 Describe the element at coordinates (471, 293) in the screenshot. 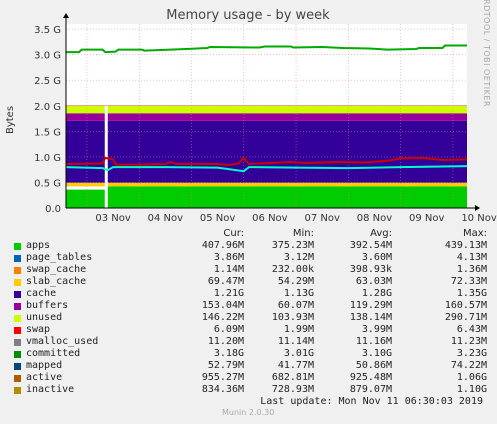

I see `legend-value-max: 1.35G` at that location.